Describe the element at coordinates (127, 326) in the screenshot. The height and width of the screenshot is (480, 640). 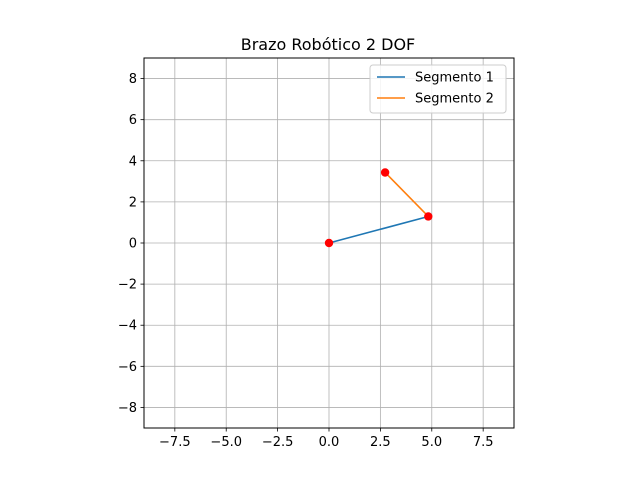
I see `y-tick-label: −4` at that location.